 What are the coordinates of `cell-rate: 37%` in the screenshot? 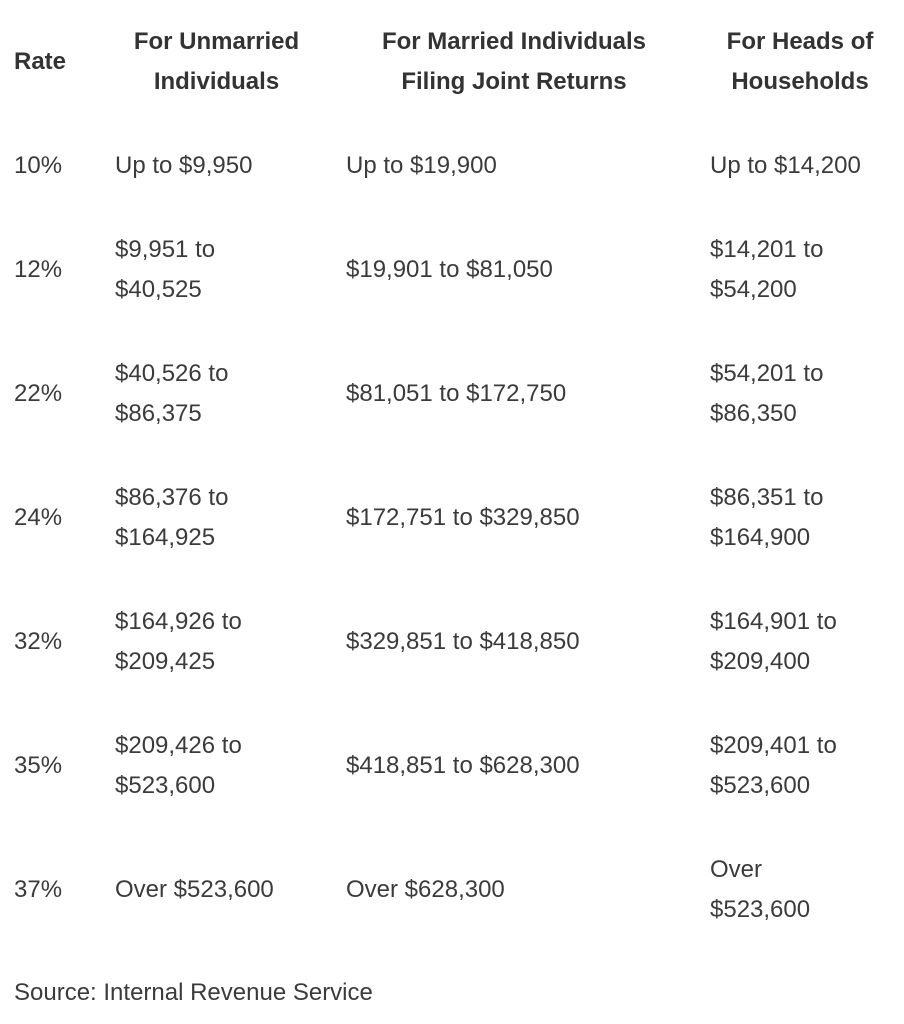 It's located at (38, 889).